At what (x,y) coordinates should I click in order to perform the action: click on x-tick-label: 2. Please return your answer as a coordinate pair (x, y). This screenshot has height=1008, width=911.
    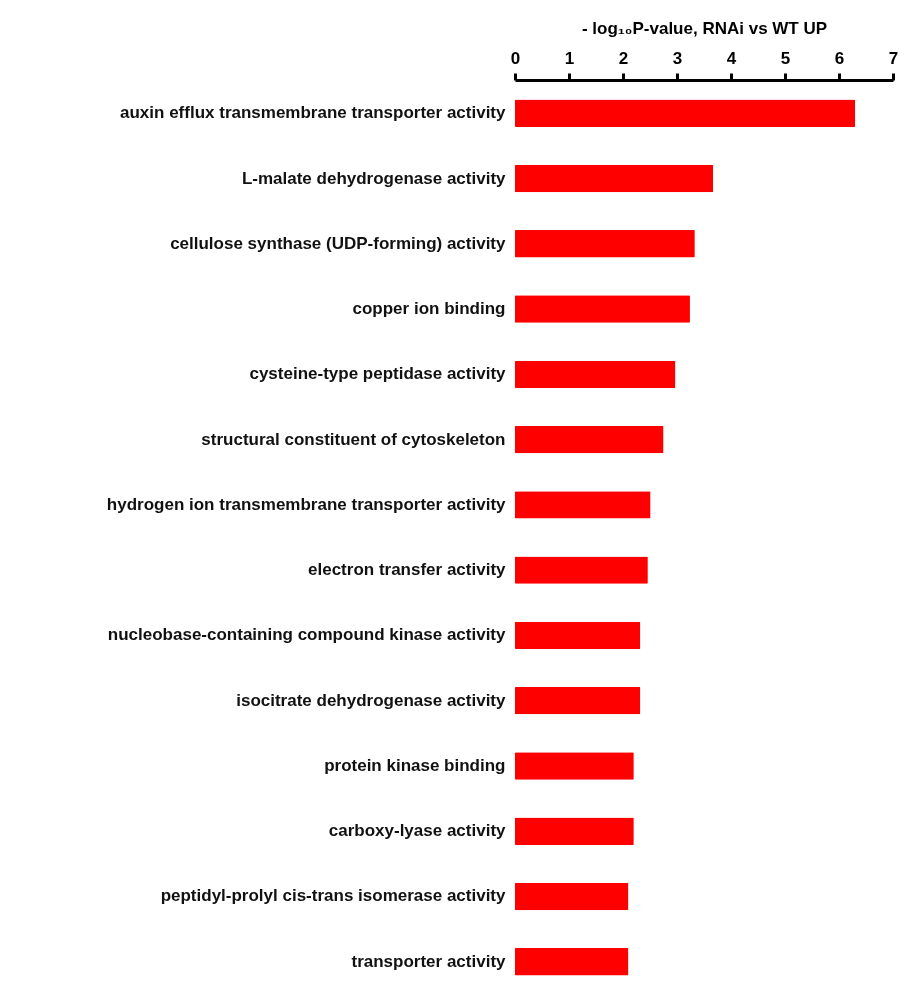
    Looking at the image, I should click on (623, 58).